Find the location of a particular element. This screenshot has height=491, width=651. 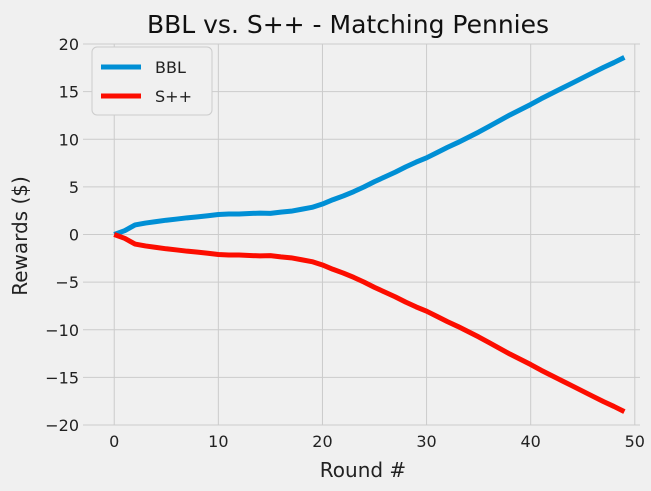

y-tick-label: 10 is located at coordinates (69, 139).